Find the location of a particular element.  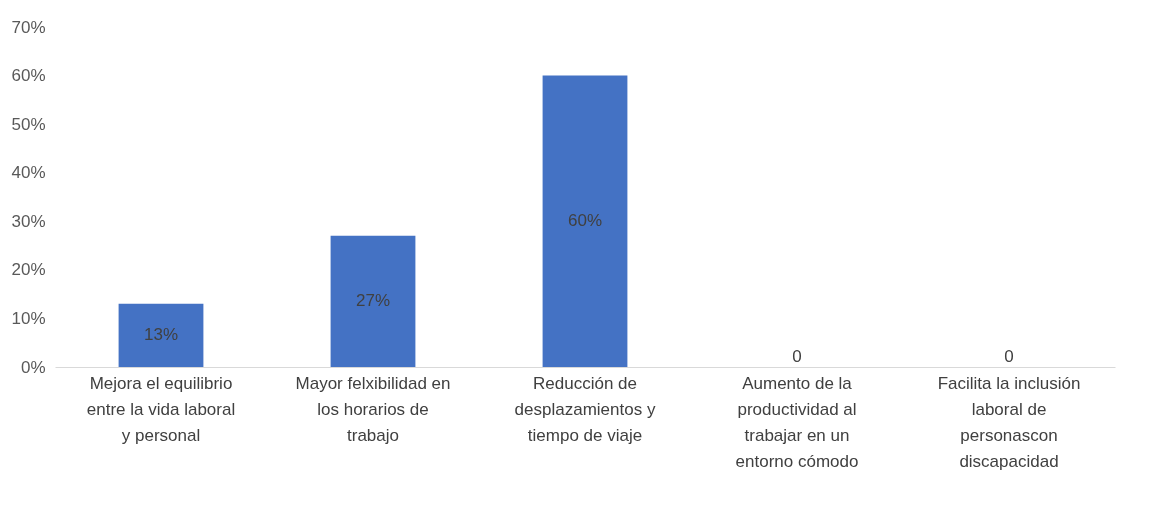

y-tick-label: 0% is located at coordinates (33, 367).